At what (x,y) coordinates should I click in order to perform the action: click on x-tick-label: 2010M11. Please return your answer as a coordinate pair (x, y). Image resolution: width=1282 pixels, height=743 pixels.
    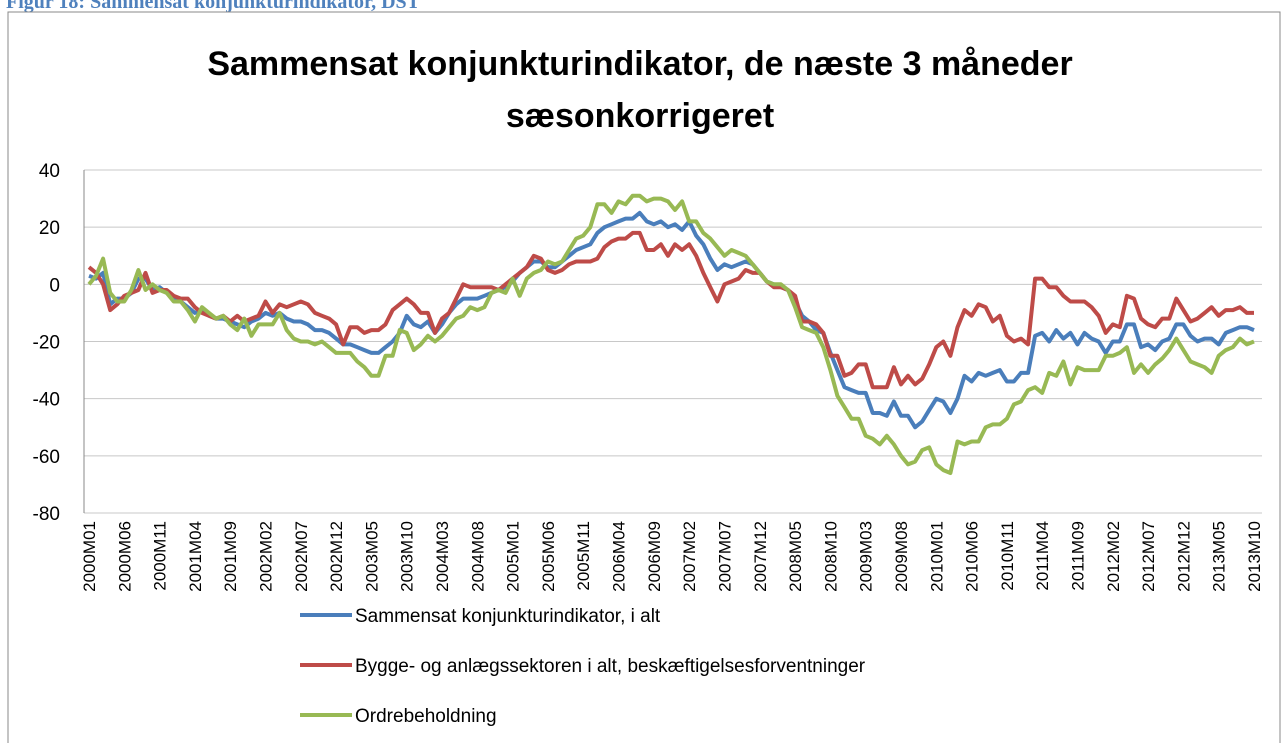
    Looking at the image, I should click on (1007, 556).